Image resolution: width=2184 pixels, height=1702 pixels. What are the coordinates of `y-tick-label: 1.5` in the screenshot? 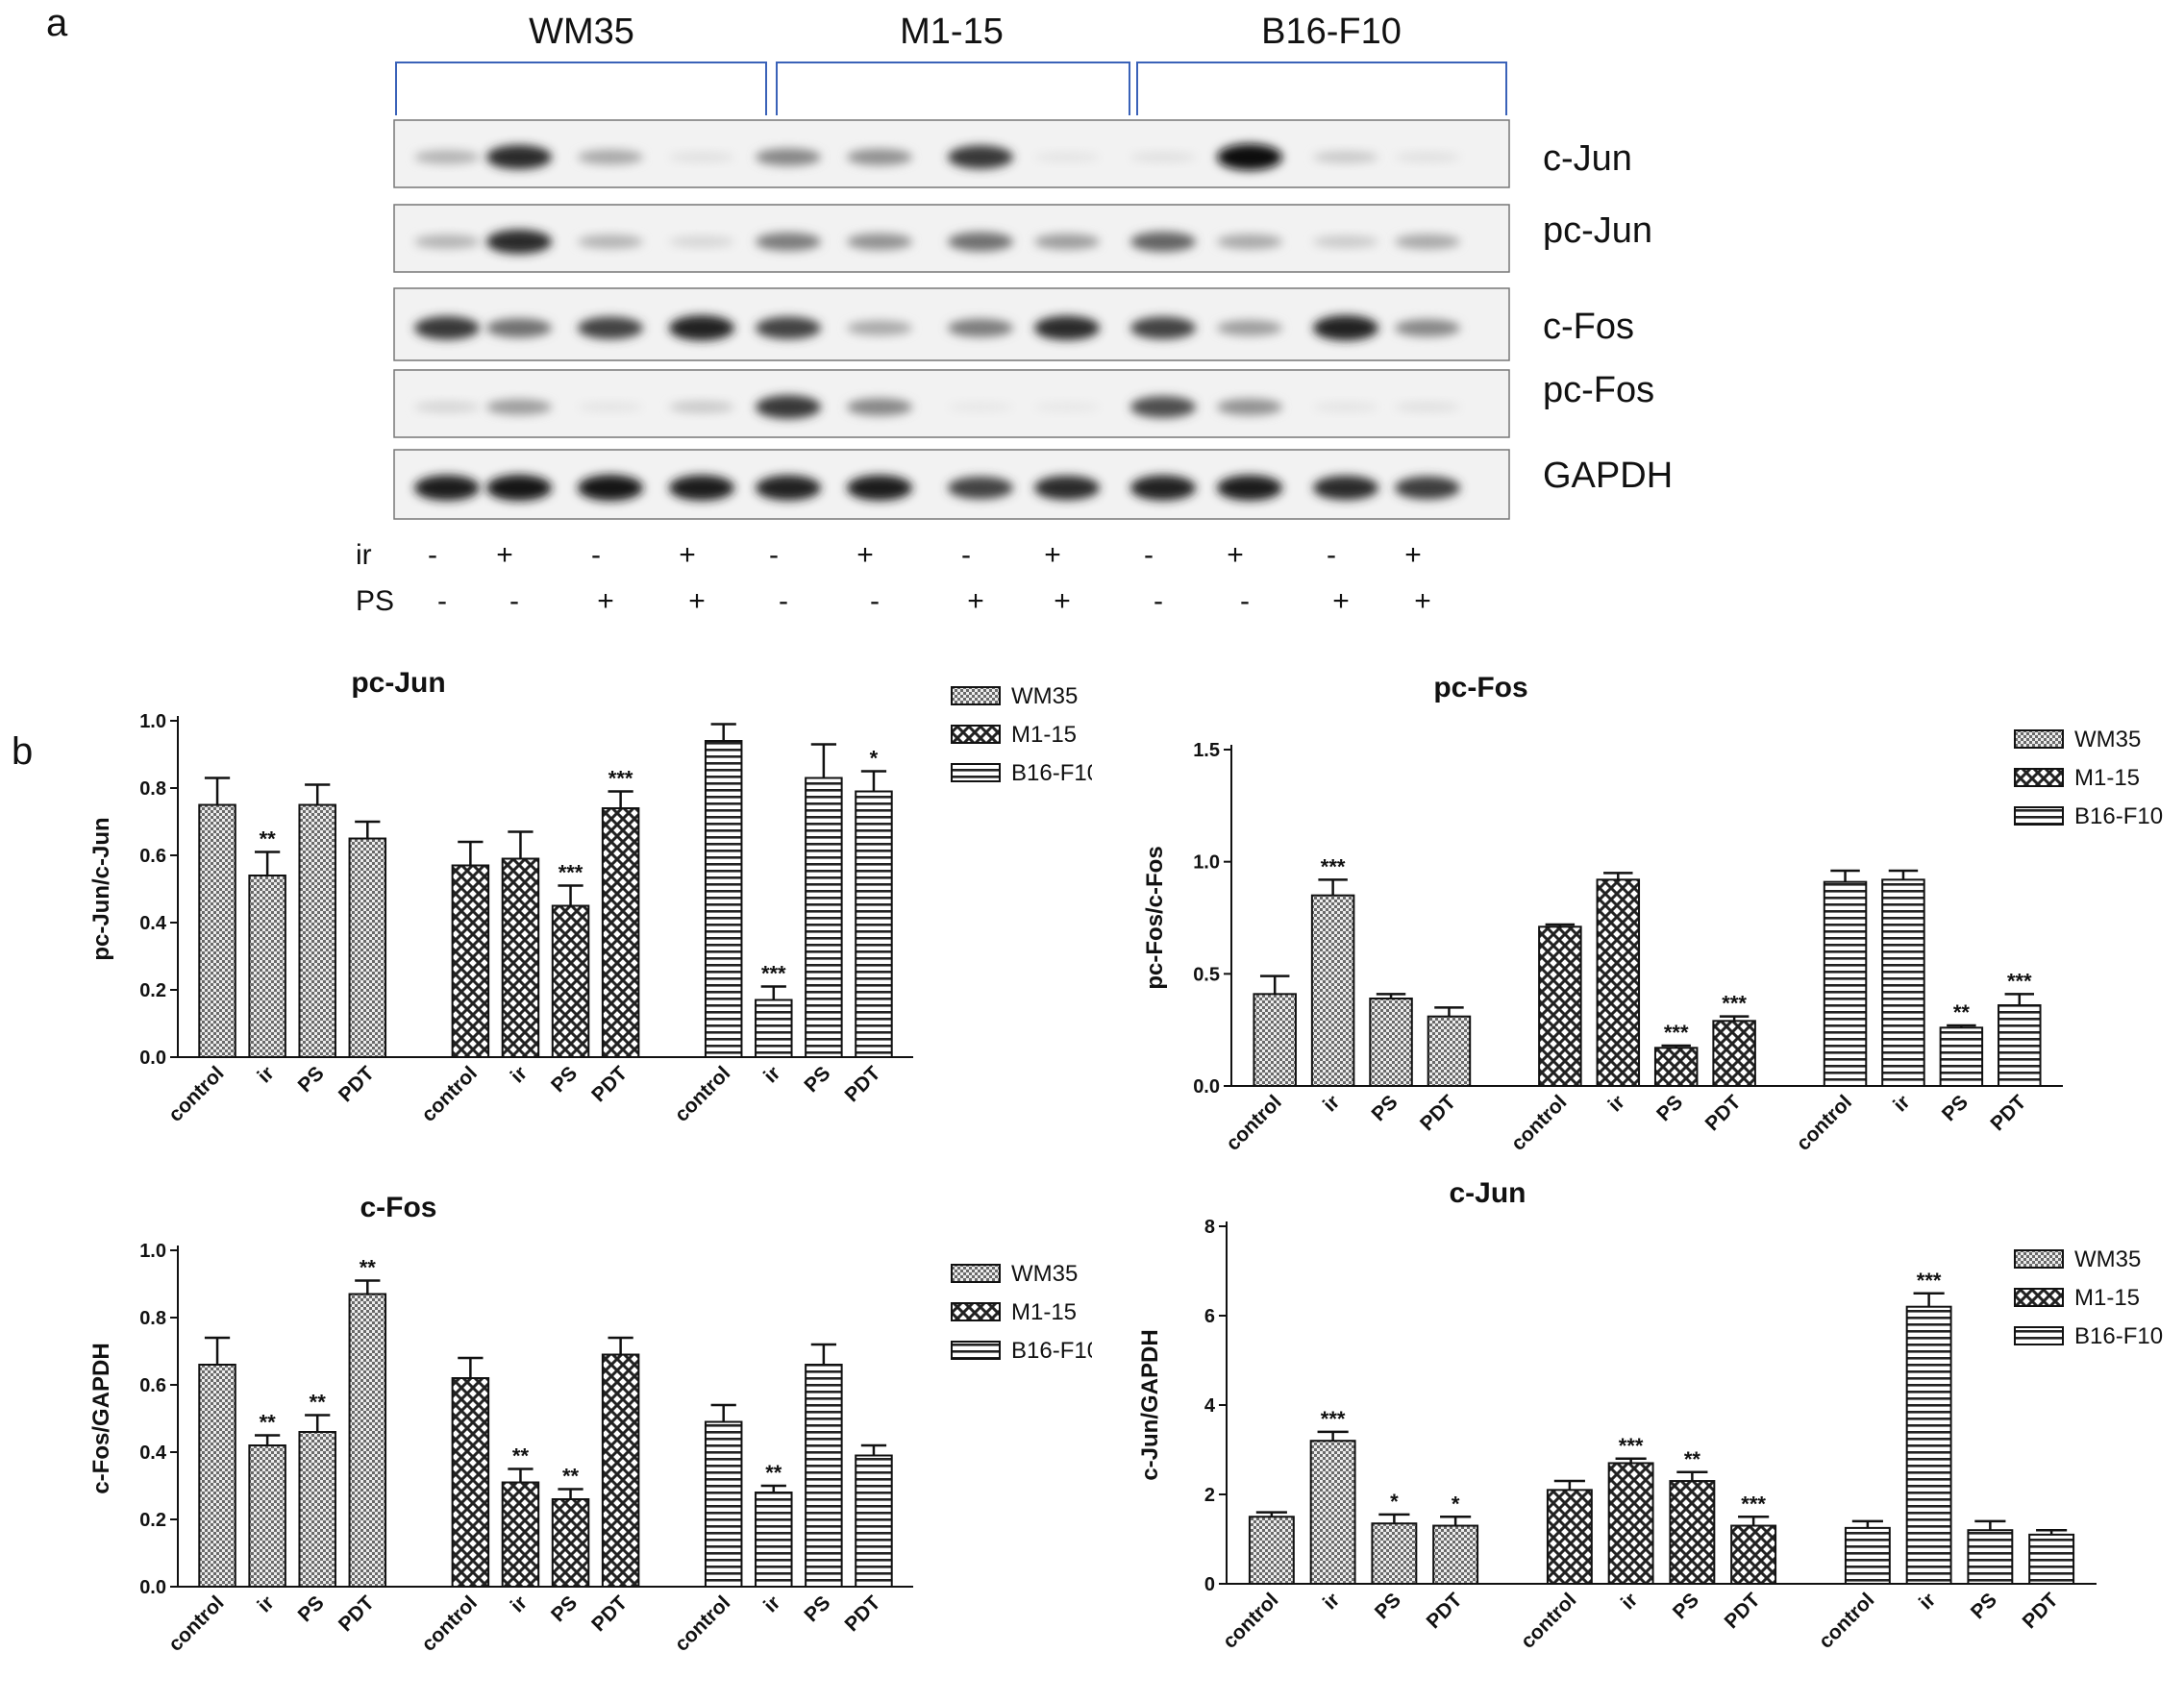 It's located at (1207, 750).